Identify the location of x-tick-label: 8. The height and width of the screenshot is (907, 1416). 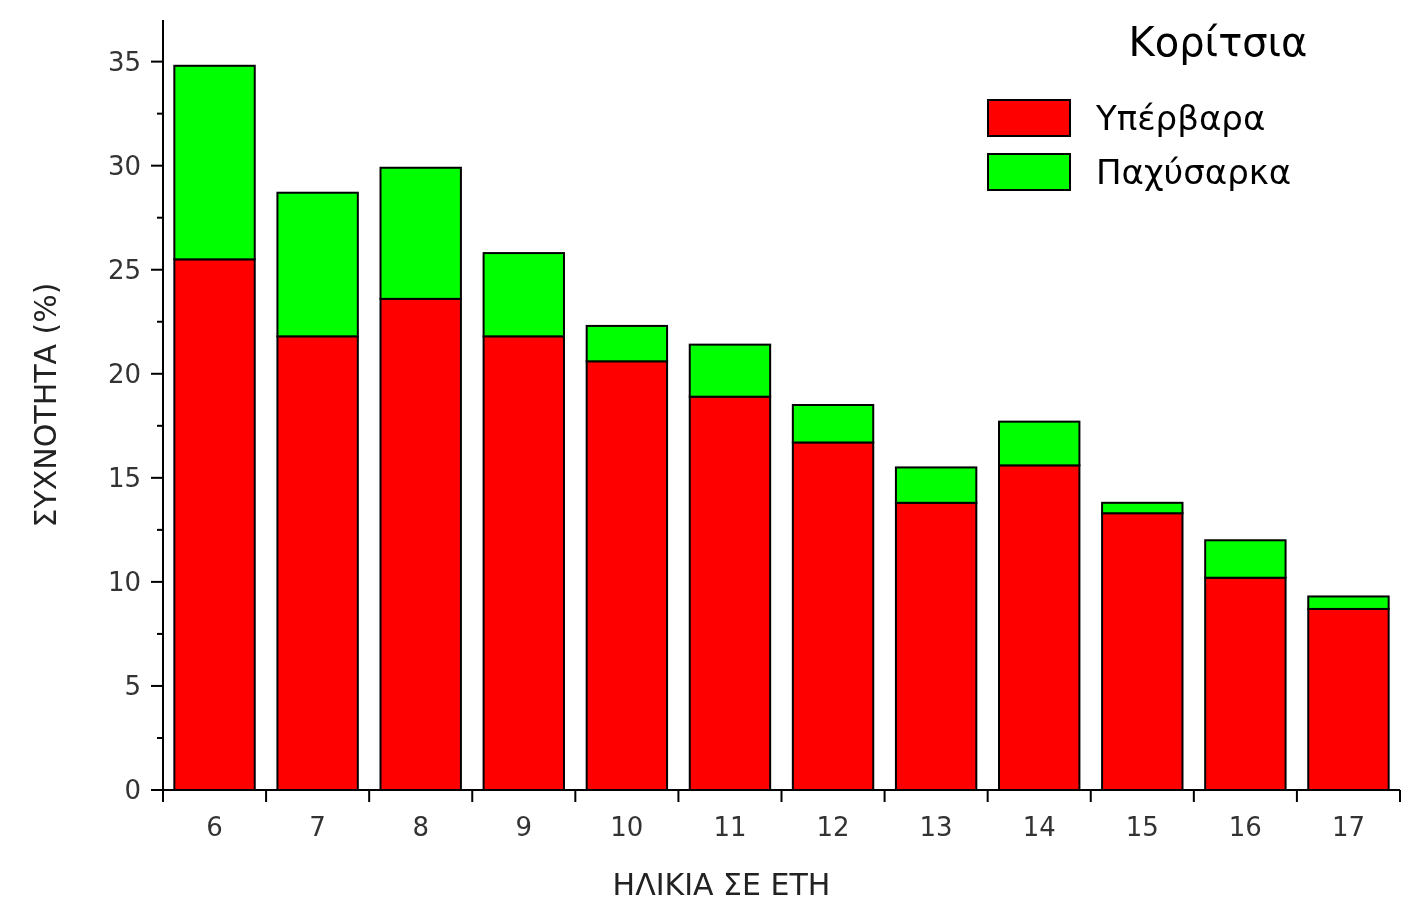
(420, 827).